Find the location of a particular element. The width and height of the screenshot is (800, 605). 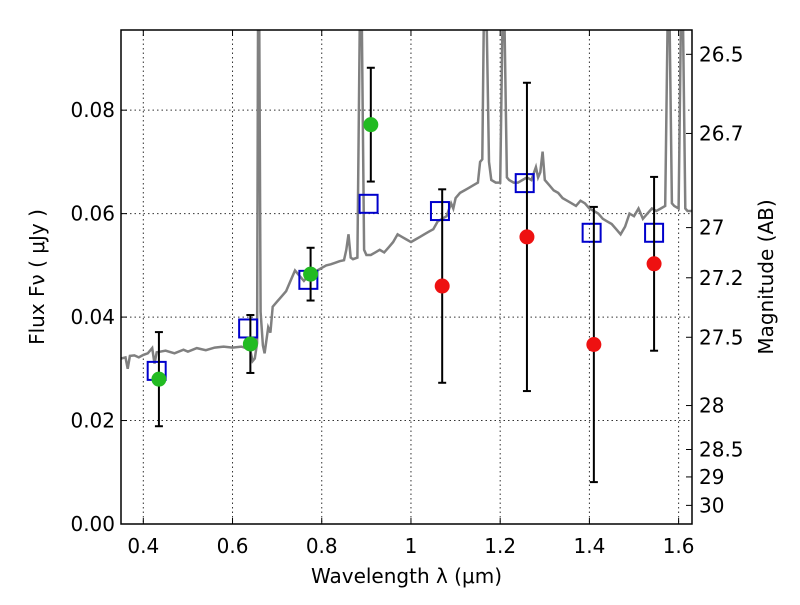

x-tick-label: 0.4 is located at coordinates (143, 546).